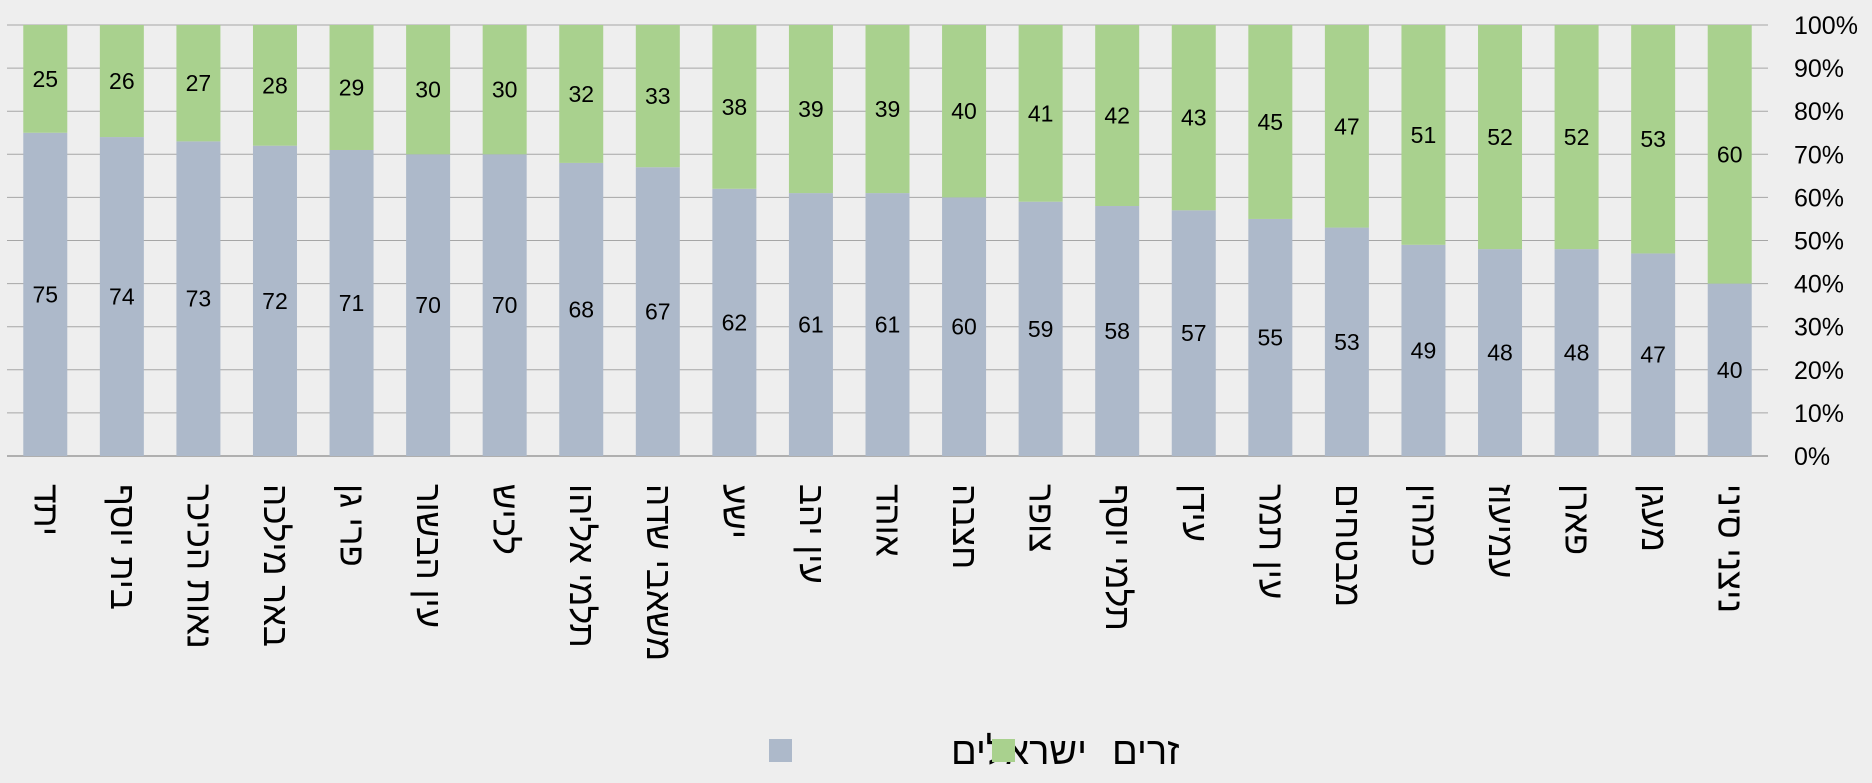 The width and height of the screenshot is (1872, 783). I want to click on legend-label: ישראלים, so click(1019, 752).